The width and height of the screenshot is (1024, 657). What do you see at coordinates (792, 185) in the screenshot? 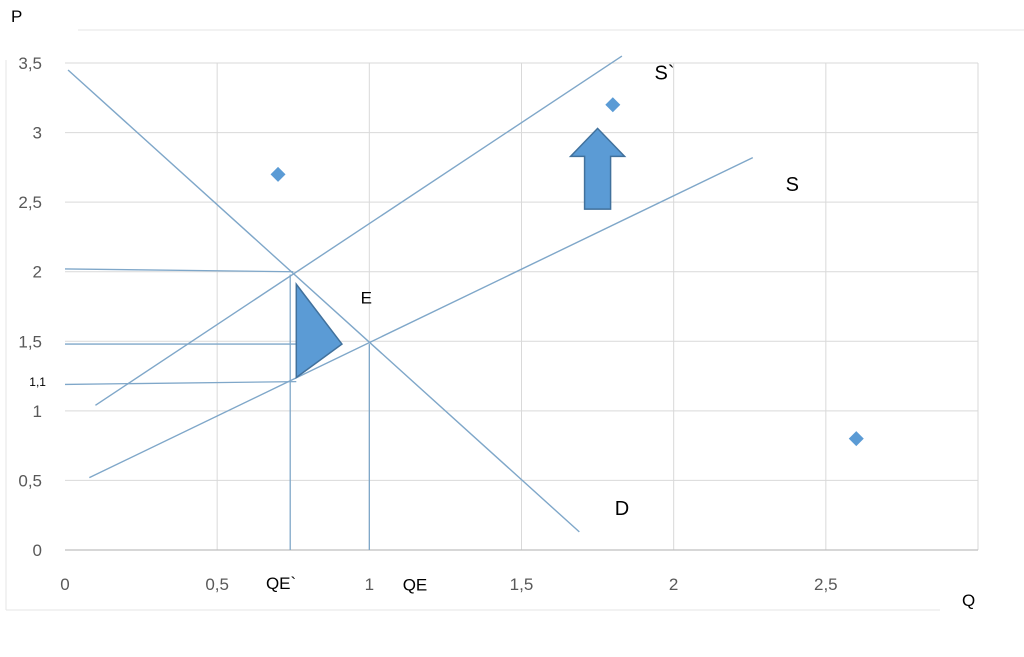
I see `annotation-label: S` at bounding box center [792, 185].